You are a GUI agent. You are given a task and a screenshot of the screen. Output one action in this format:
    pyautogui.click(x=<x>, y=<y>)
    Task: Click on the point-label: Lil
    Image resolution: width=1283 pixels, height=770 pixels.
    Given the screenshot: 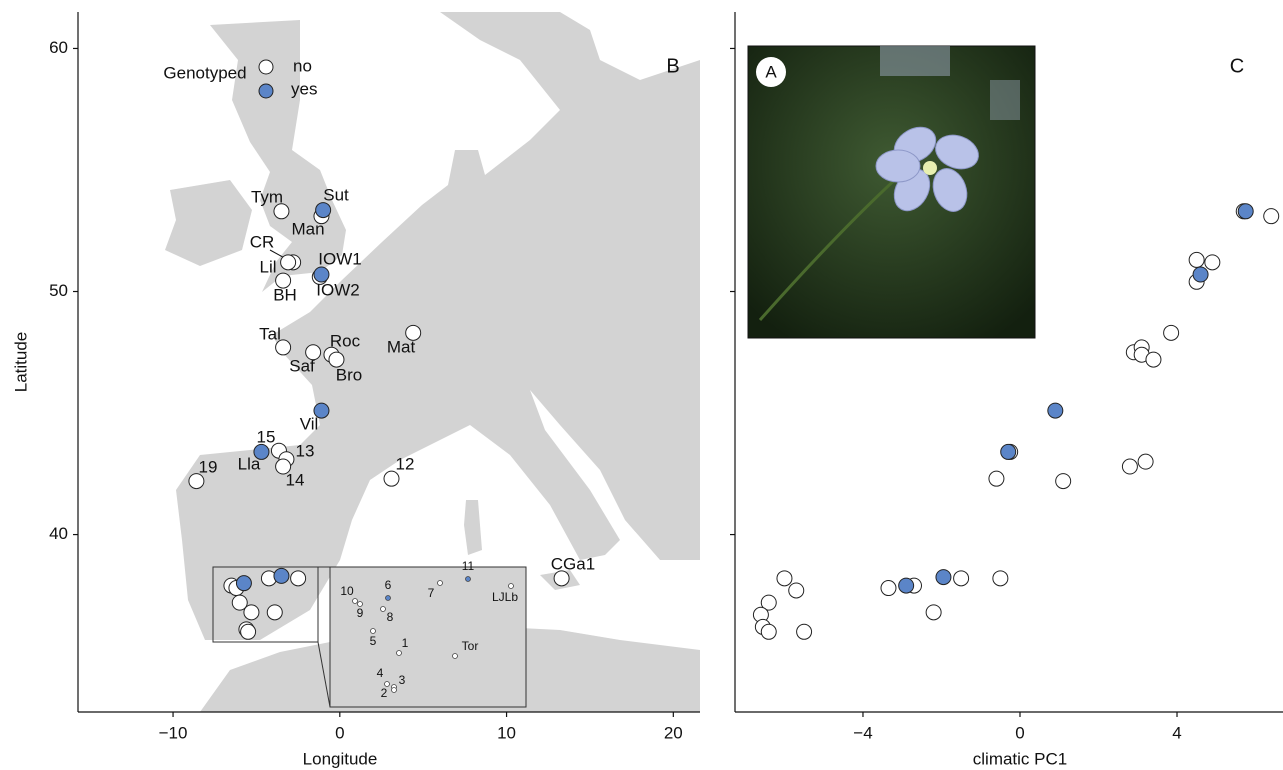 What is the action you would take?
    pyautogui.click(x=267, y=266)
    